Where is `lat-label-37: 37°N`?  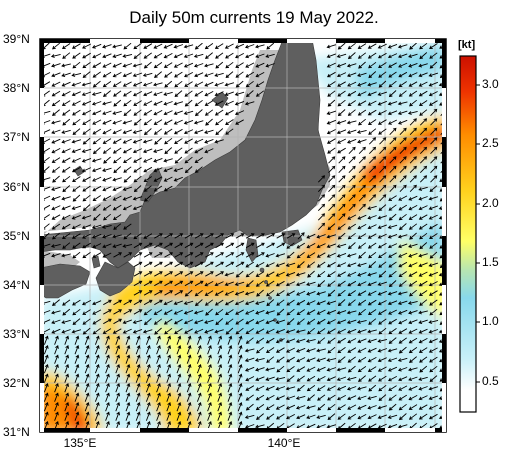
lat-label-37: 37°N is located at coordinates (16, 137).